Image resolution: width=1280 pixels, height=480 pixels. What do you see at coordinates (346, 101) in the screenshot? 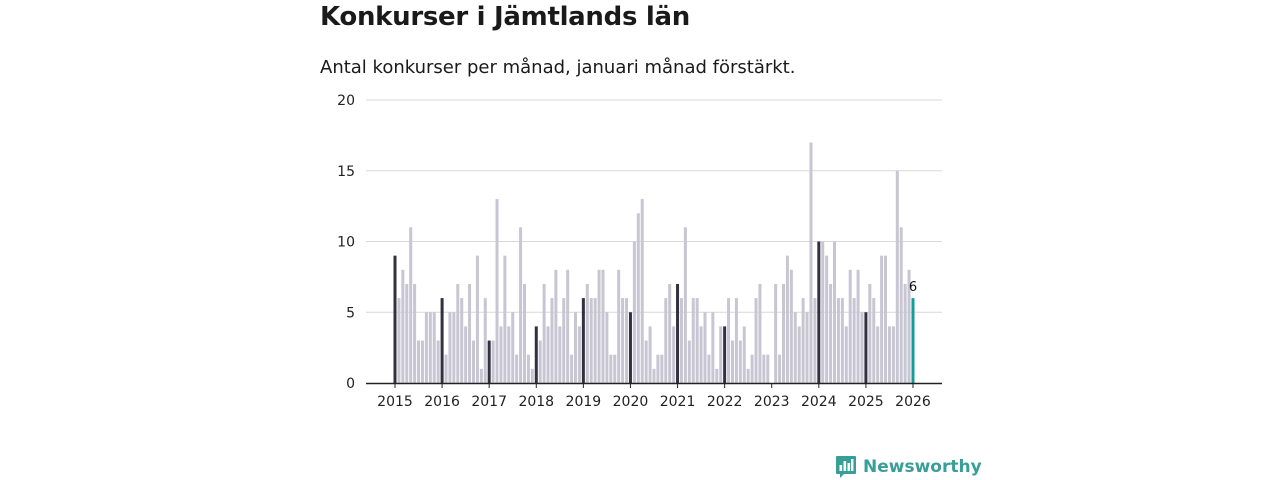
I see `y-tick-label: 20` at bounding box center [346, 101].